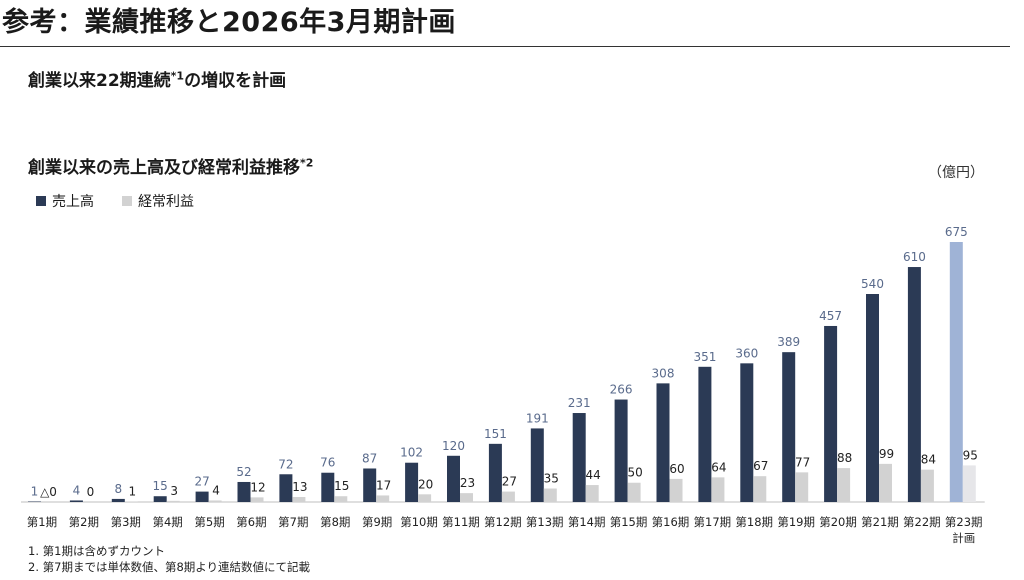 The width and height of the screenshot is (1024, 580). I want to click on data-label-sales-18: 360, so click(746, 353).